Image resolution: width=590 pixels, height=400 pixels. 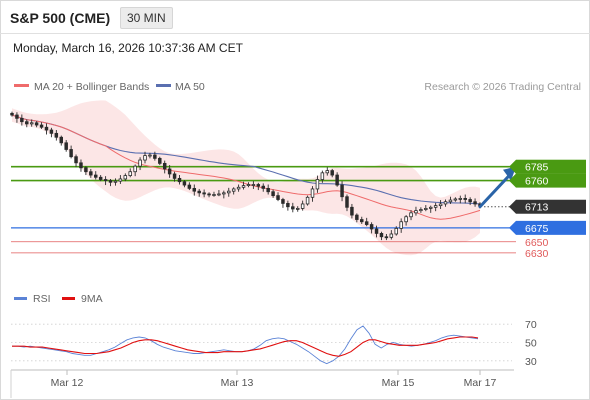 What do you see at coordinates (547, 206) in the screenshot?
I see `current-price-label: 6713` at bounding box center [547, 206].